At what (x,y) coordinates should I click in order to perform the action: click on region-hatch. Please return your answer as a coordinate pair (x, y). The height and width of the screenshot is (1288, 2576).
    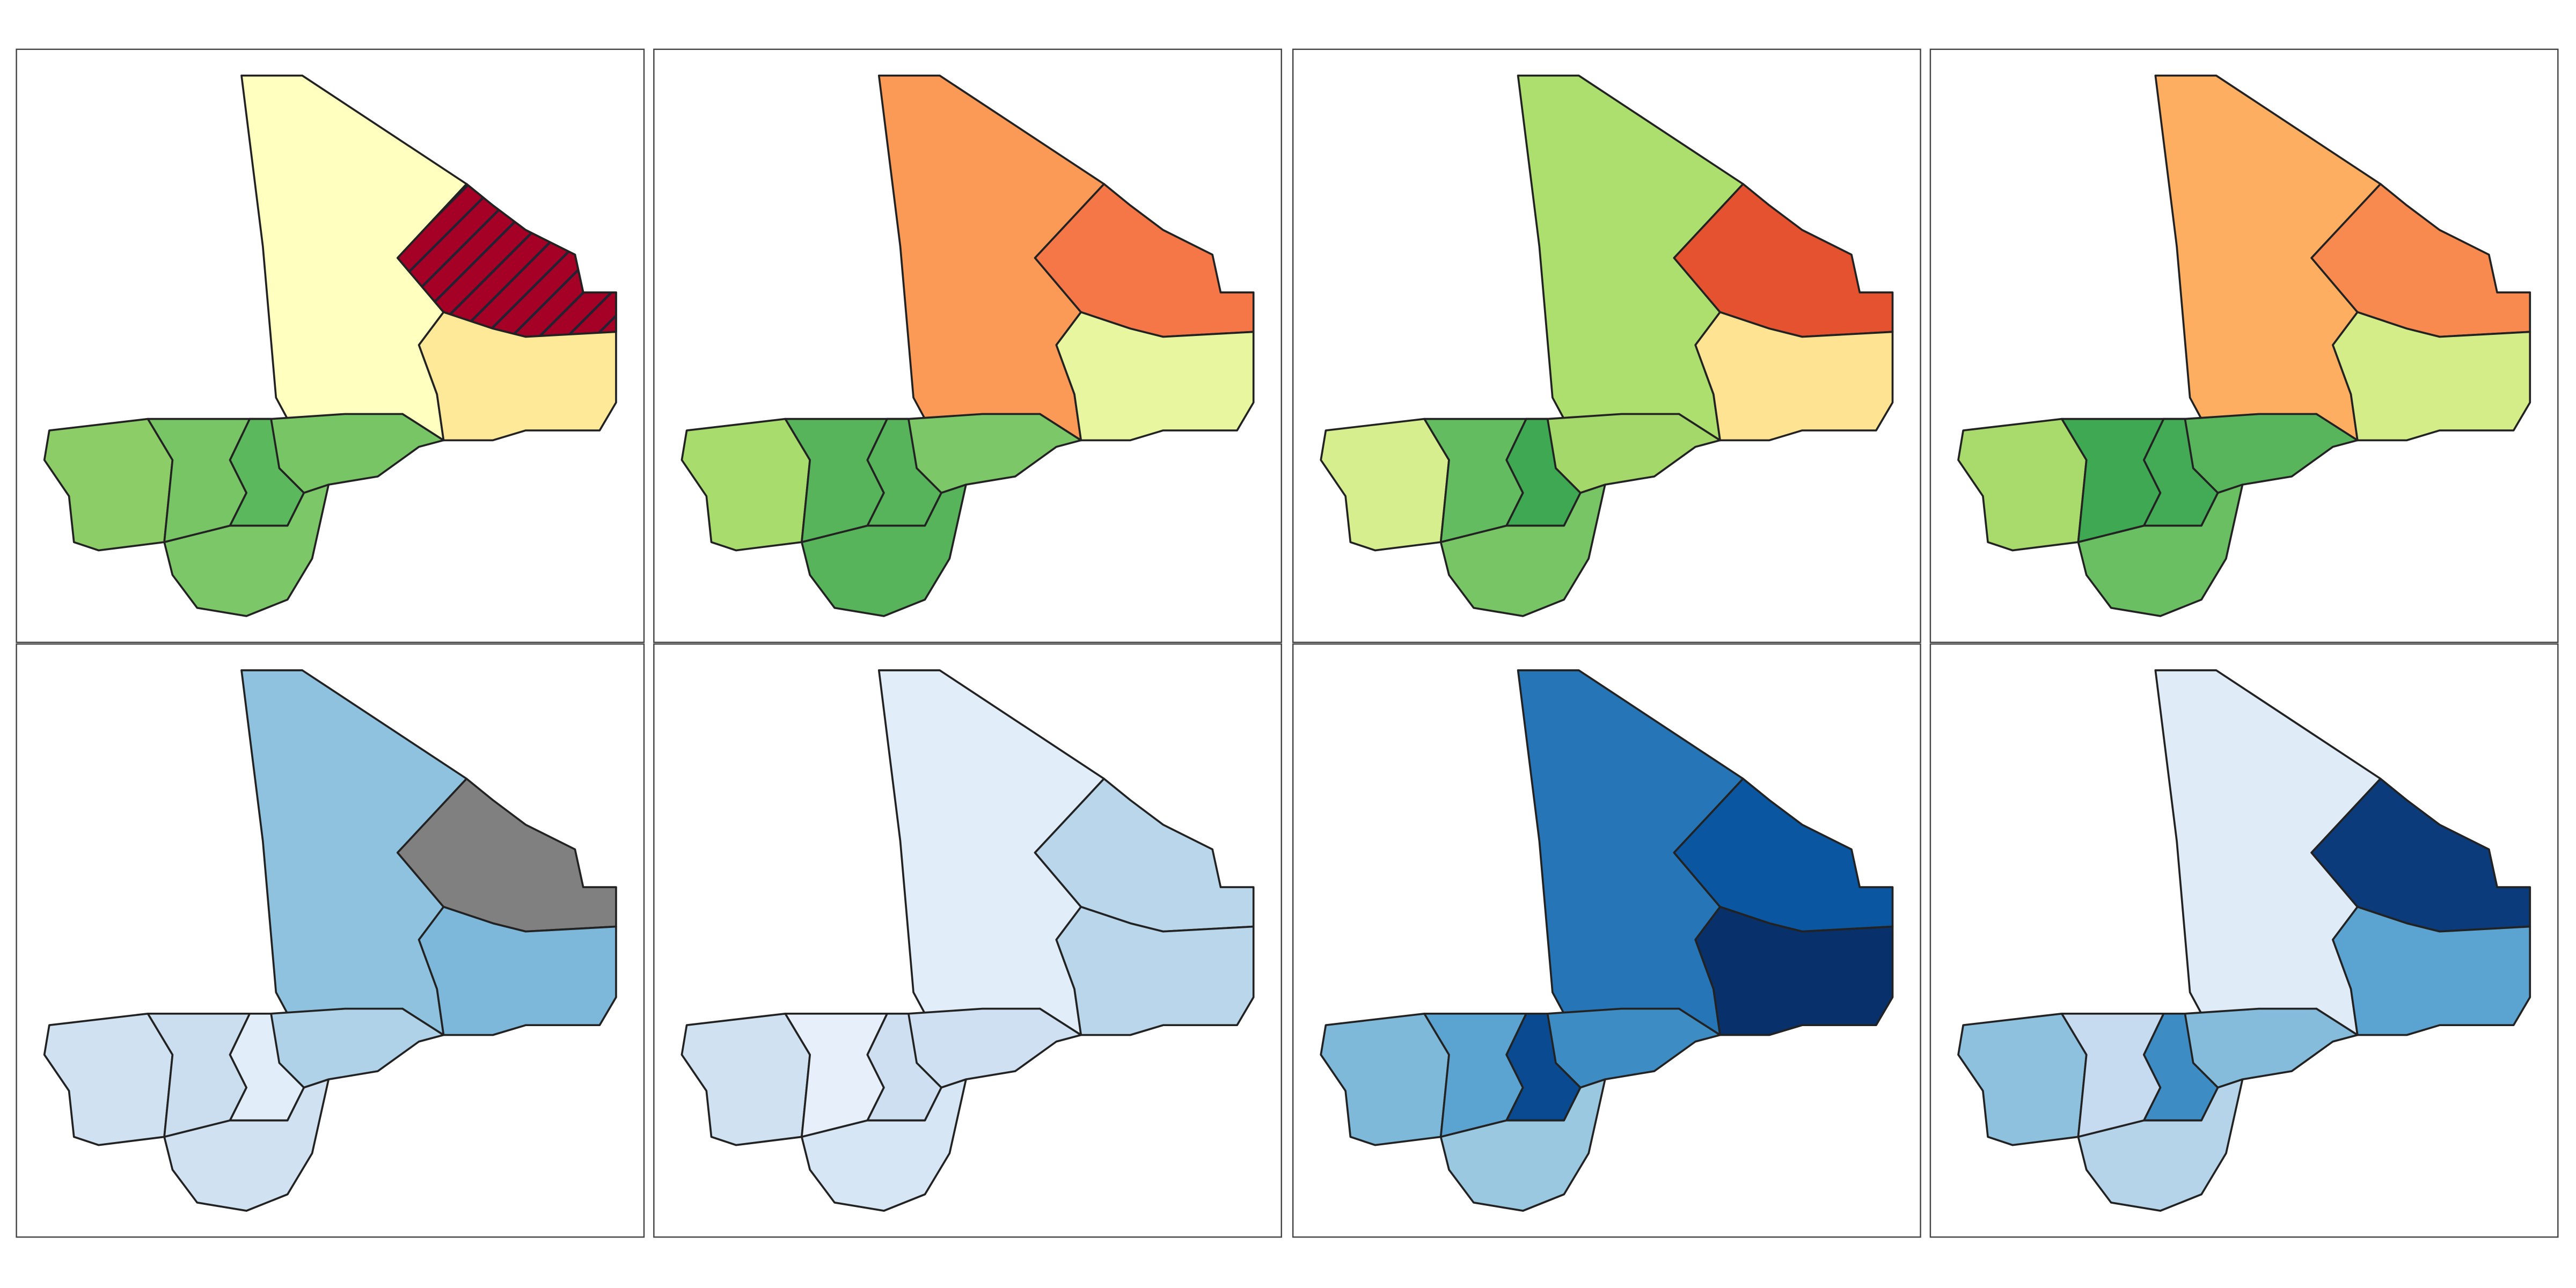
    Looking at the image, I should click on (506, 260).